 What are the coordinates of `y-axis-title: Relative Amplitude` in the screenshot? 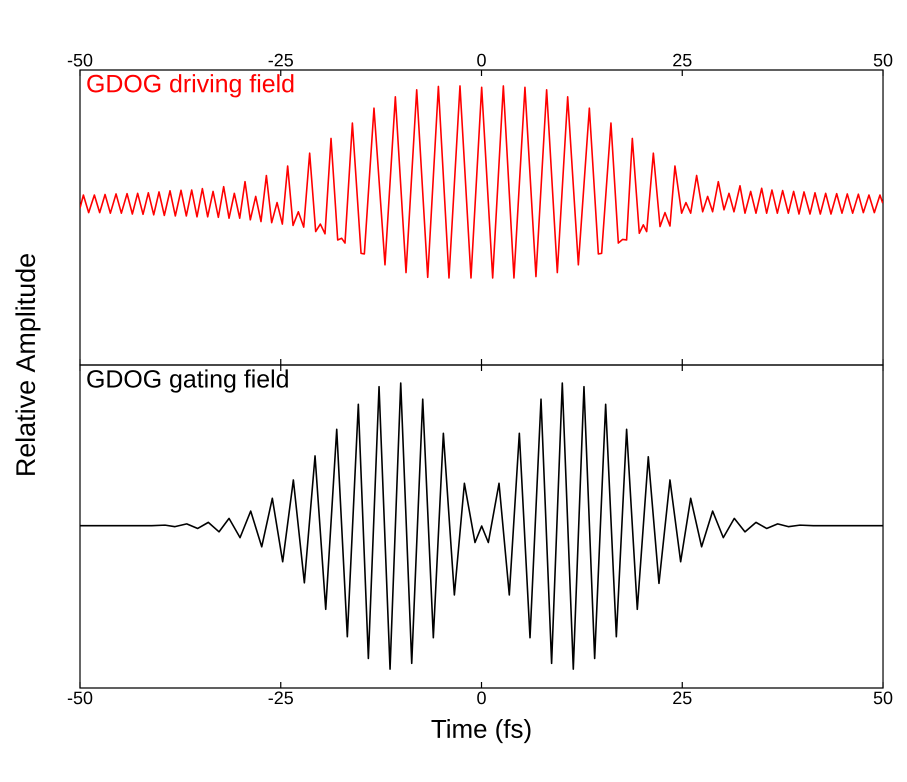 It's located at (27, 364).